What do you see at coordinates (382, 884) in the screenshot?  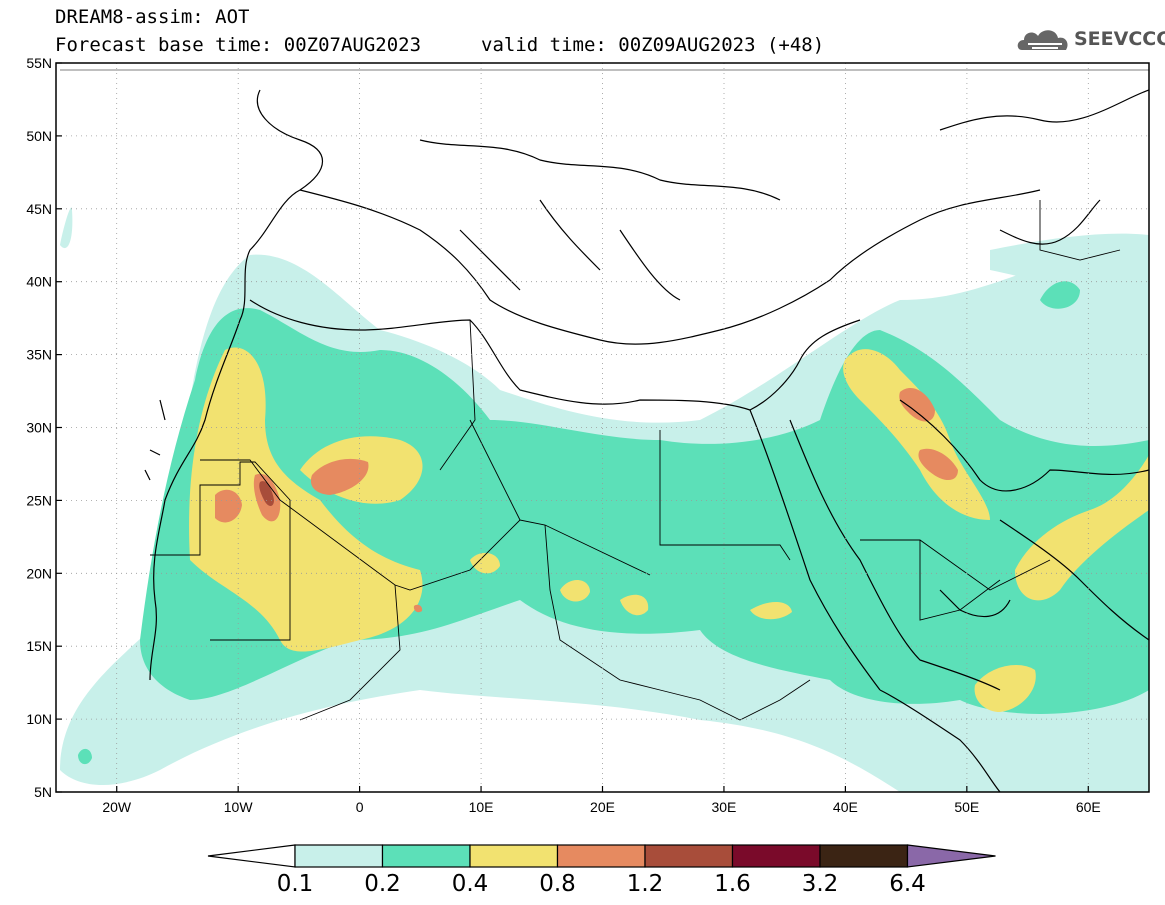 I see `colorbar-label: 0.2` at bounding box center [382, 884].